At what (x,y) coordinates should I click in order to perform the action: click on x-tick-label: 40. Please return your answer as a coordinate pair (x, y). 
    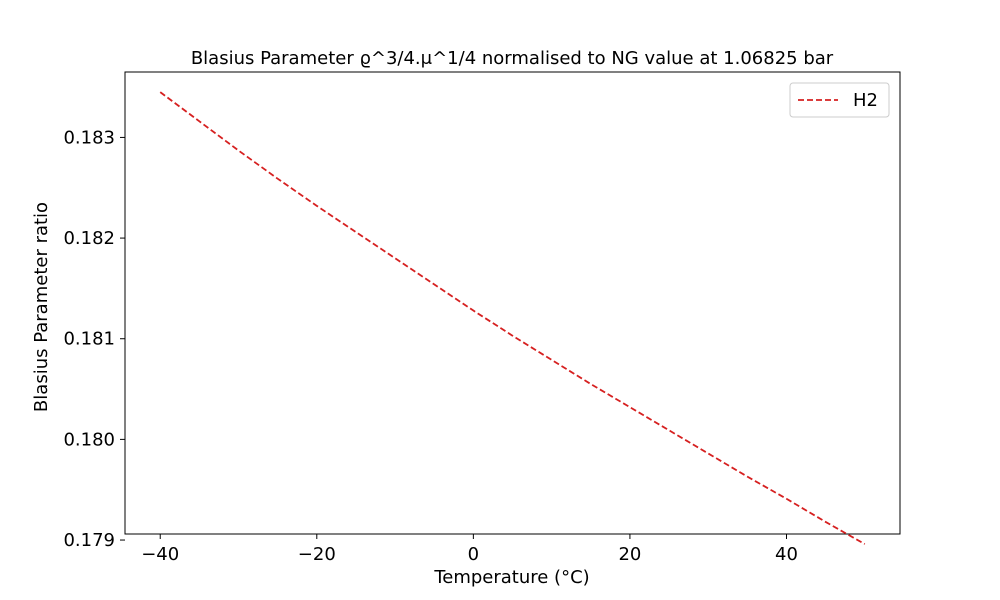
    Looking at the image, I should click on (786, 554).